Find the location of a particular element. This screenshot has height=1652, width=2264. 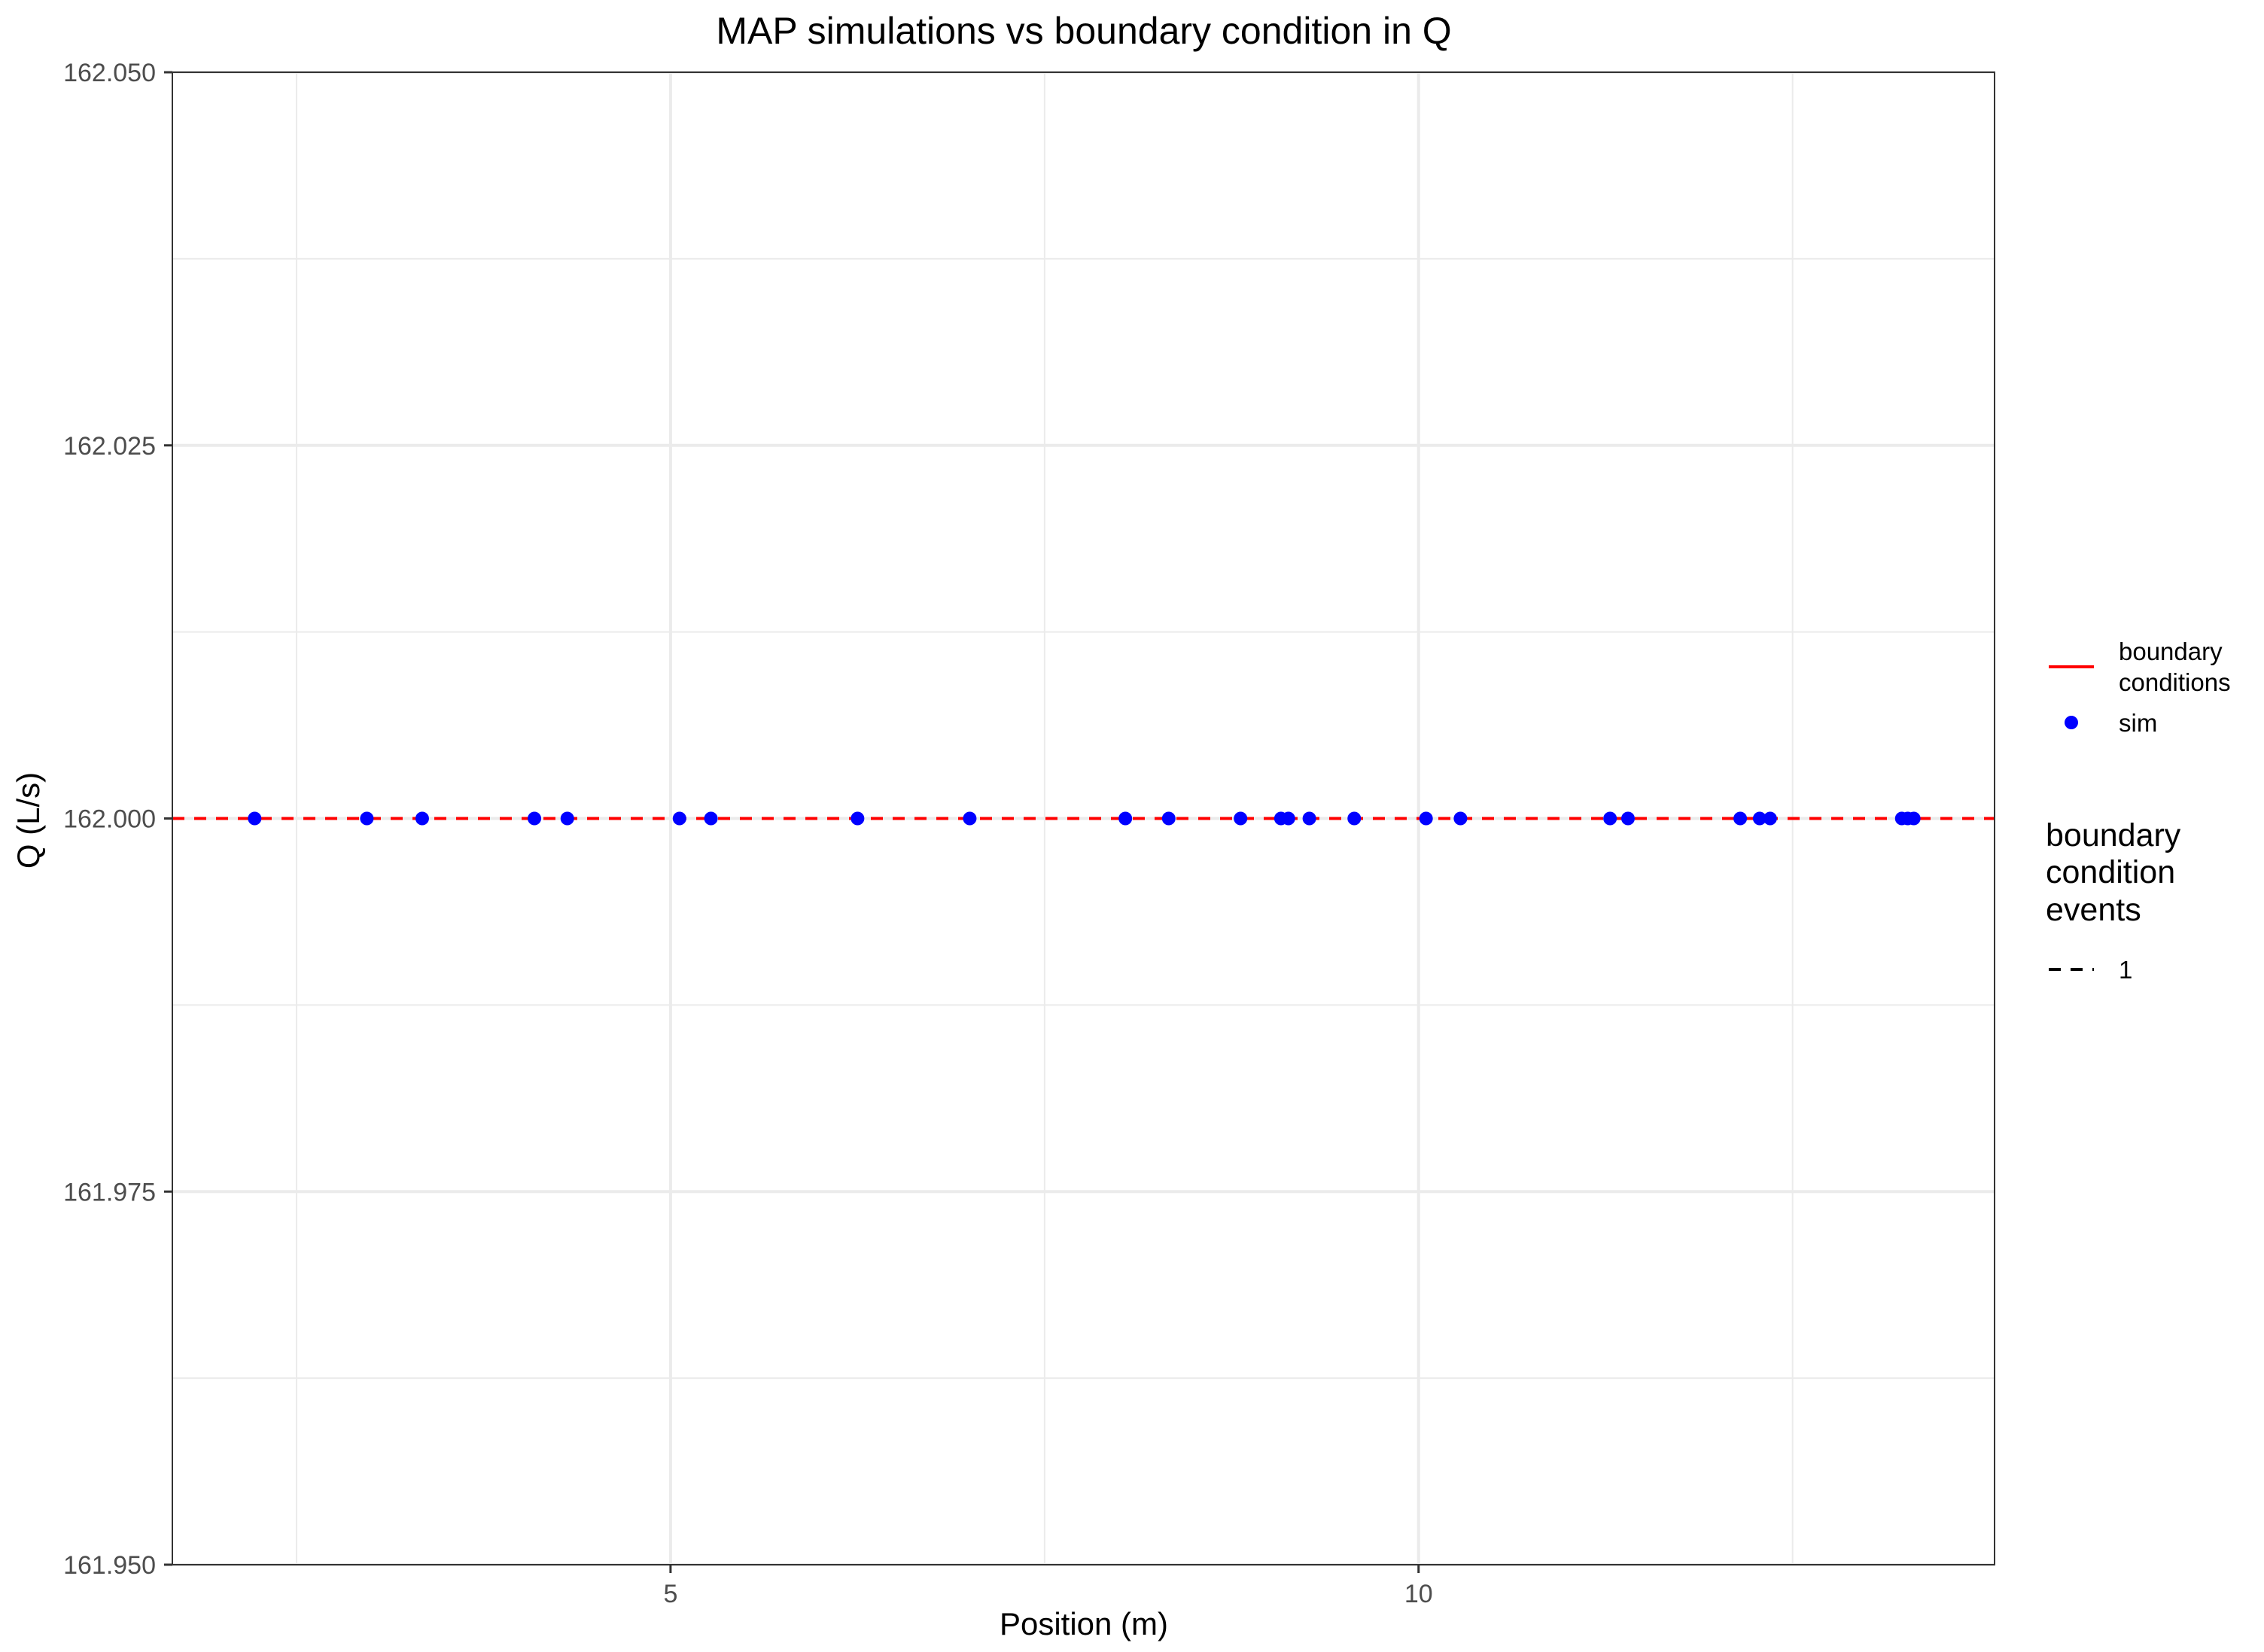

legend-sim-key is located at coordinates (2071, 723).